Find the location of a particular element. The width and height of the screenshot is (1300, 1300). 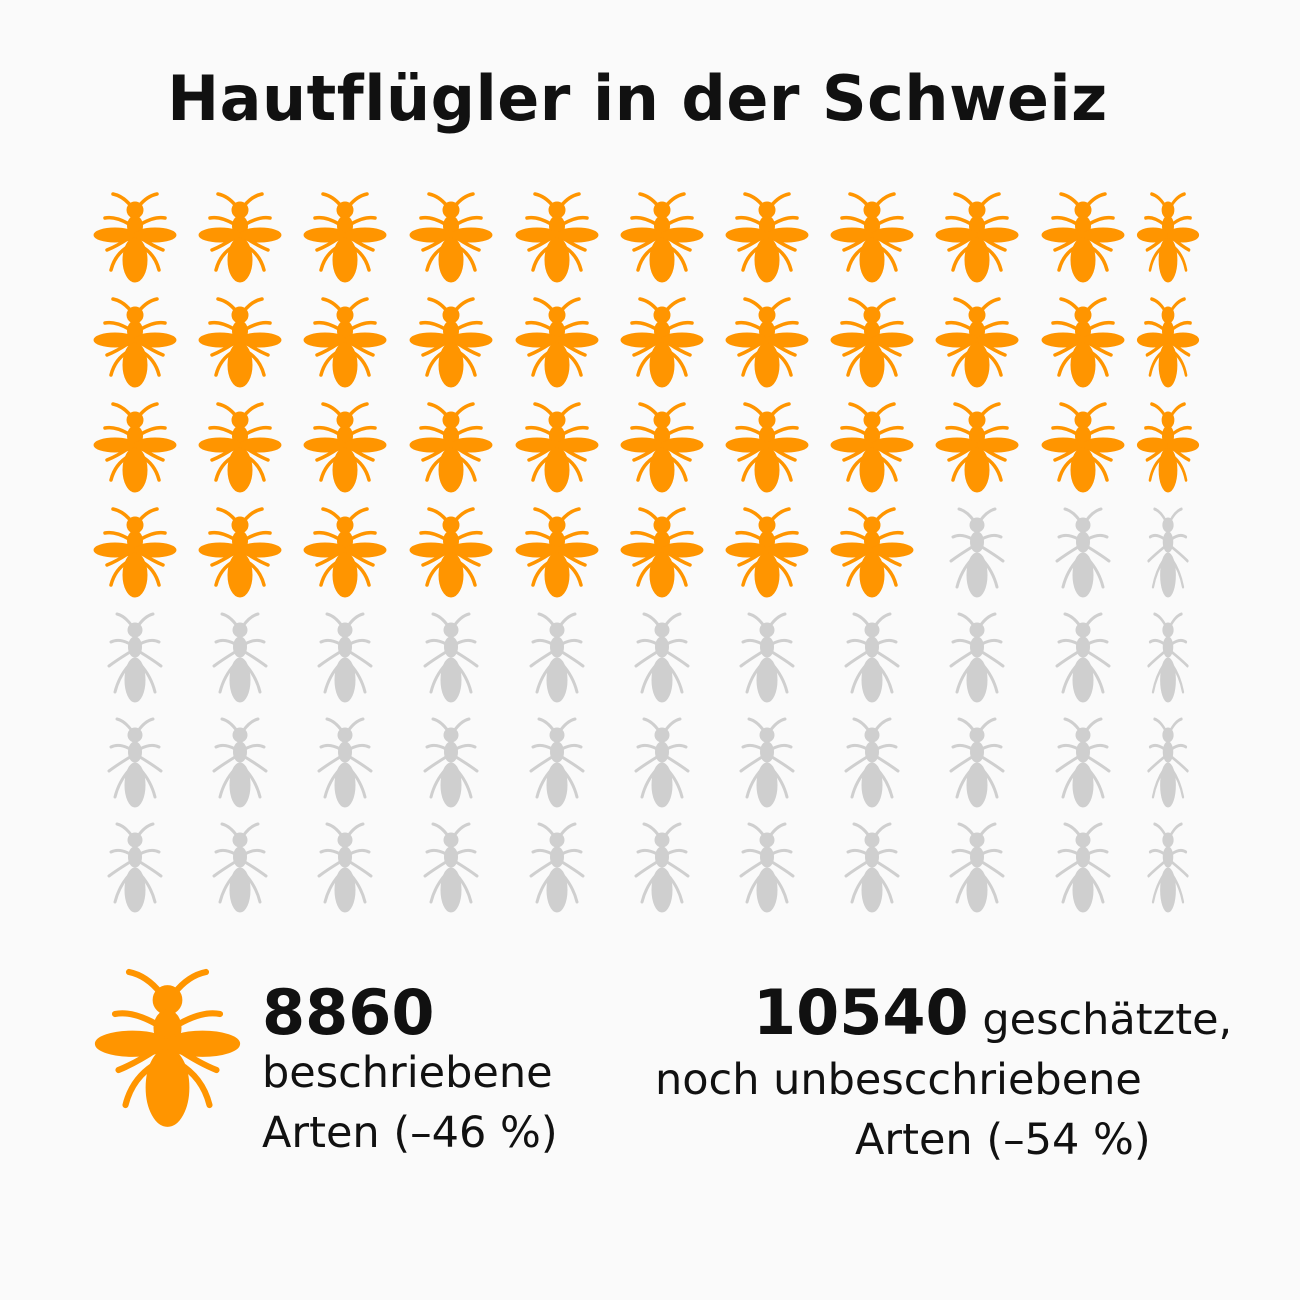

legend-wasp-icon is located at coordinates (167, 1052).